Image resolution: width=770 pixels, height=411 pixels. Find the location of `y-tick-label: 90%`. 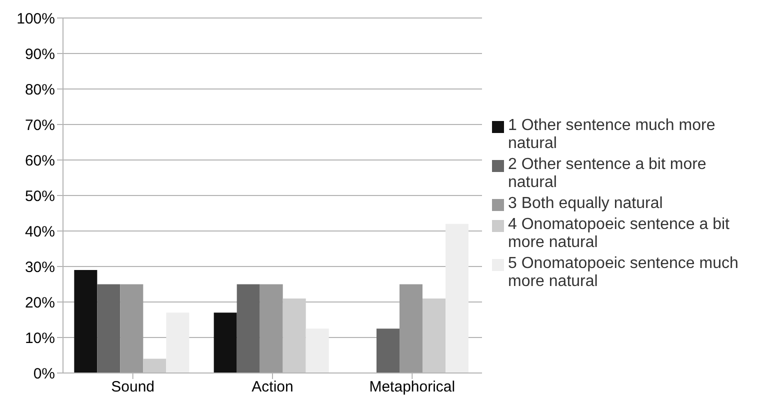

y-tick-label: 90% is located at coordinates (39, 54).